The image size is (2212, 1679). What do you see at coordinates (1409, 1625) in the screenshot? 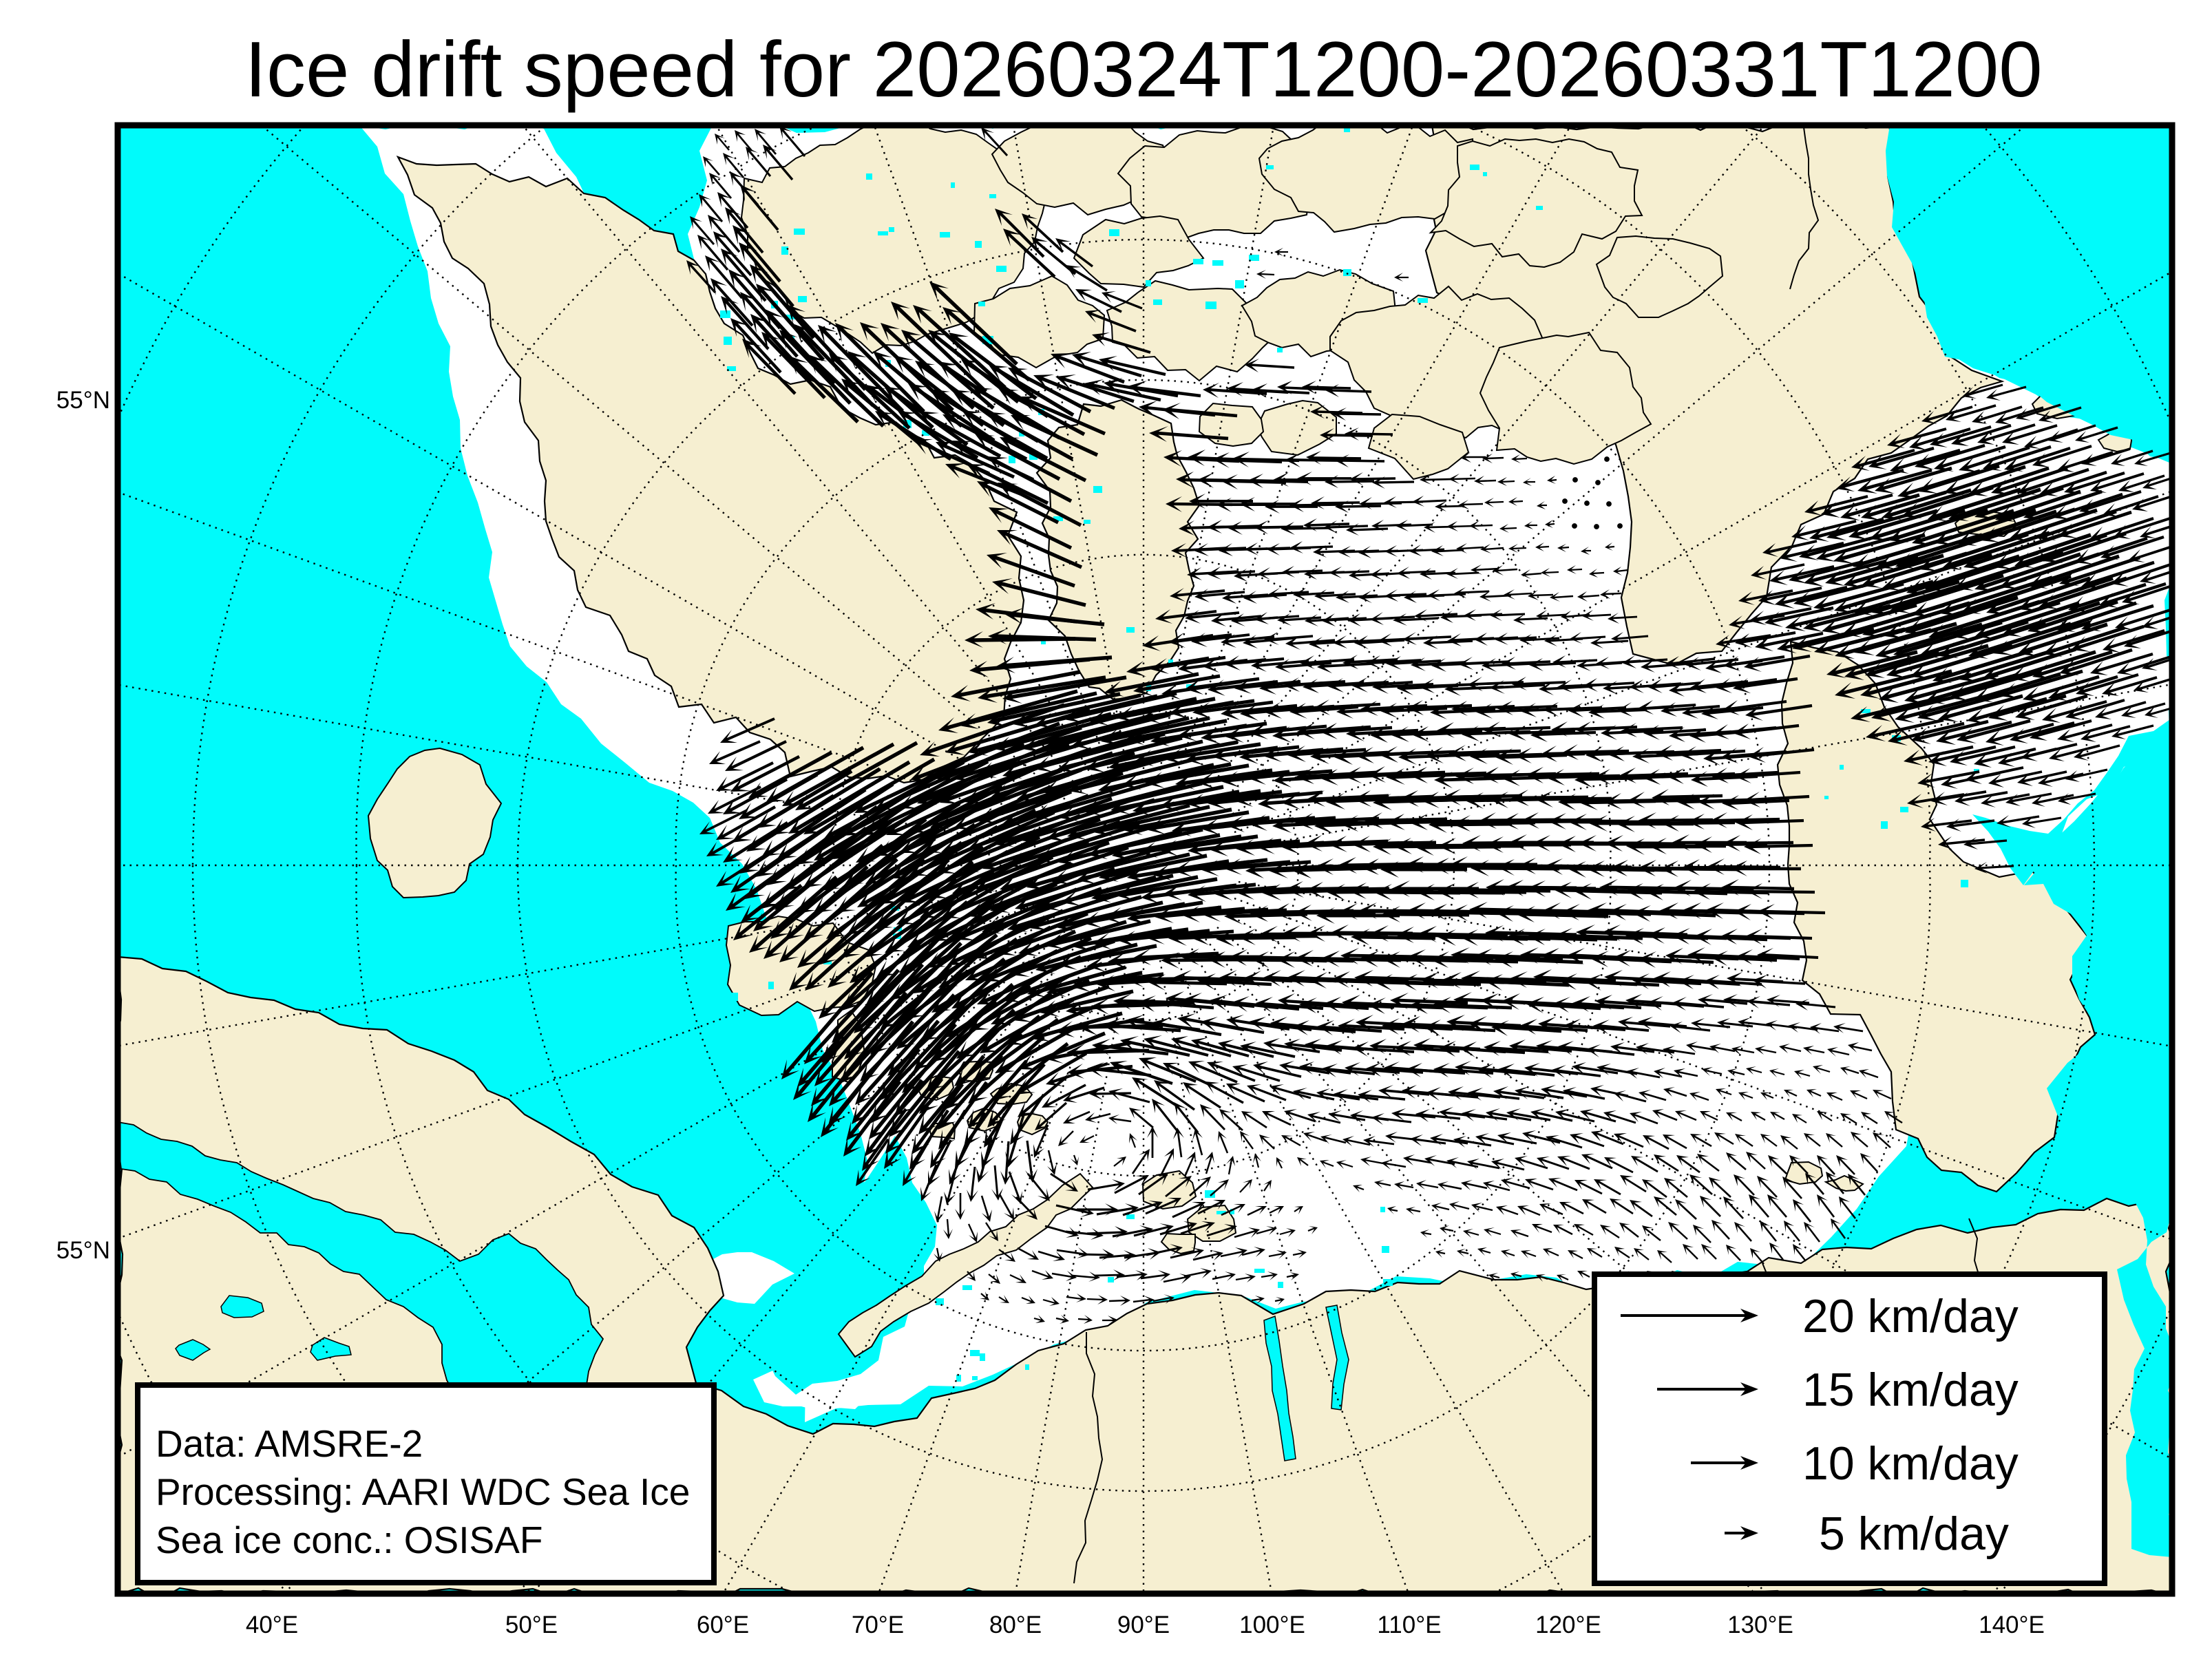
I see `svg-text: 110°E` at bounding box center [1409, 1625].